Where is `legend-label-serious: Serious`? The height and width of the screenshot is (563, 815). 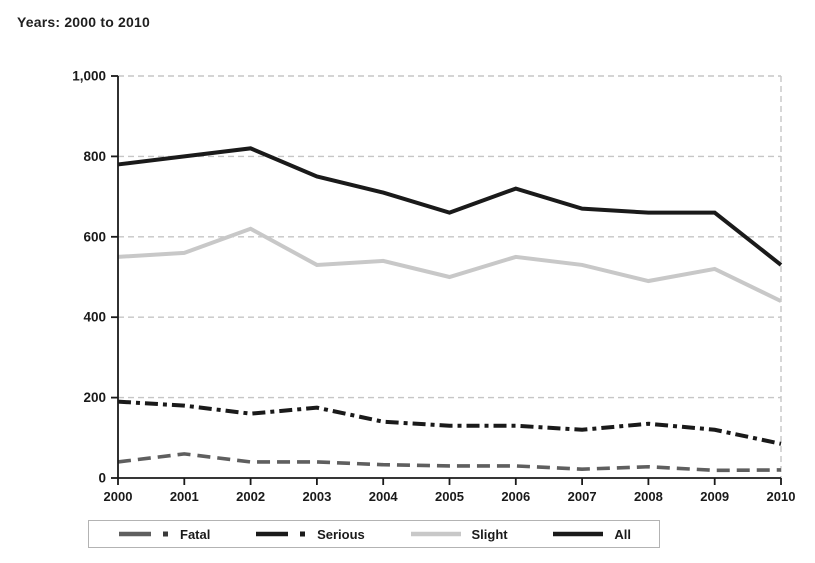
legend-label-serious: Serious is located at coordinates (341, 534).